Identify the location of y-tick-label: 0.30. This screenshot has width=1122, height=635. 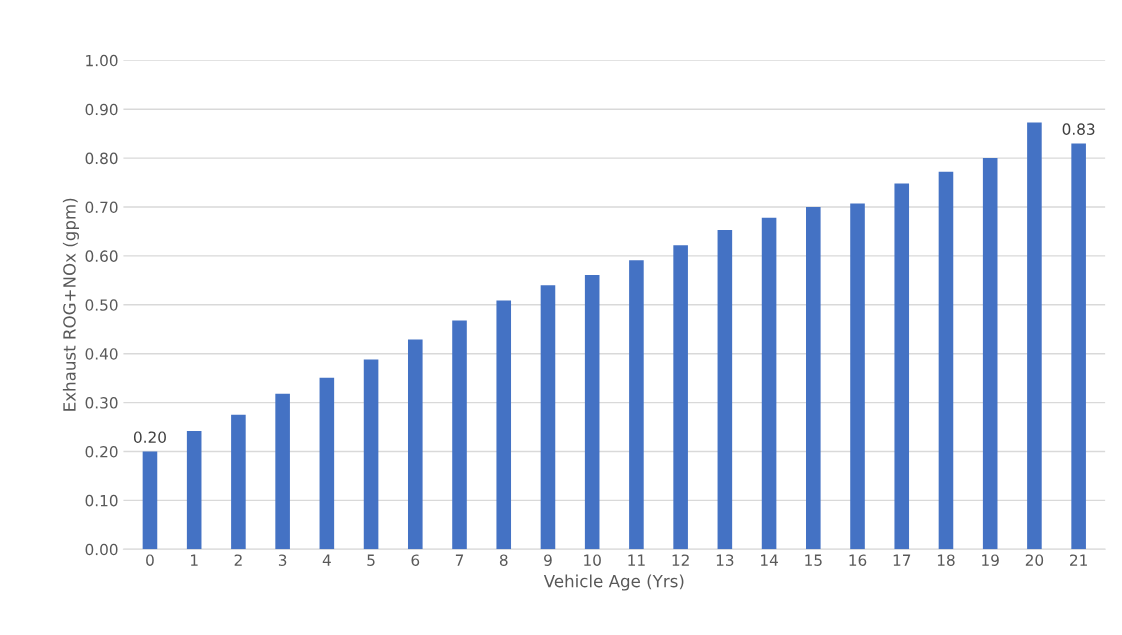
(101, 403).